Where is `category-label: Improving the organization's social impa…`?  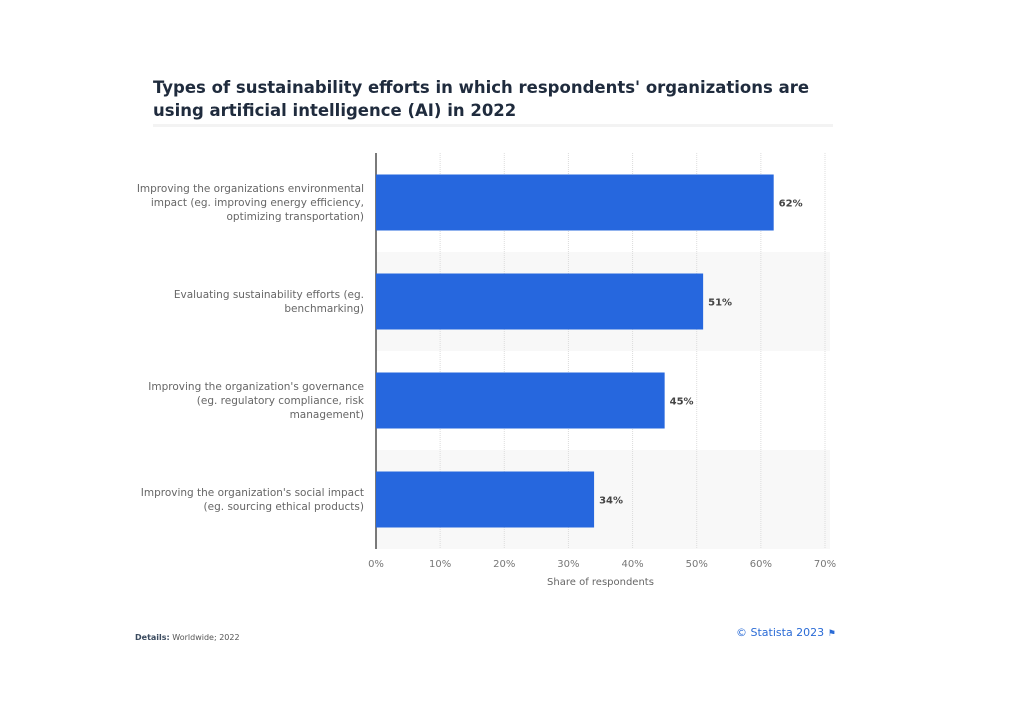
category-label: Improving the organization's social impa… is located at coordinates (252, 499).